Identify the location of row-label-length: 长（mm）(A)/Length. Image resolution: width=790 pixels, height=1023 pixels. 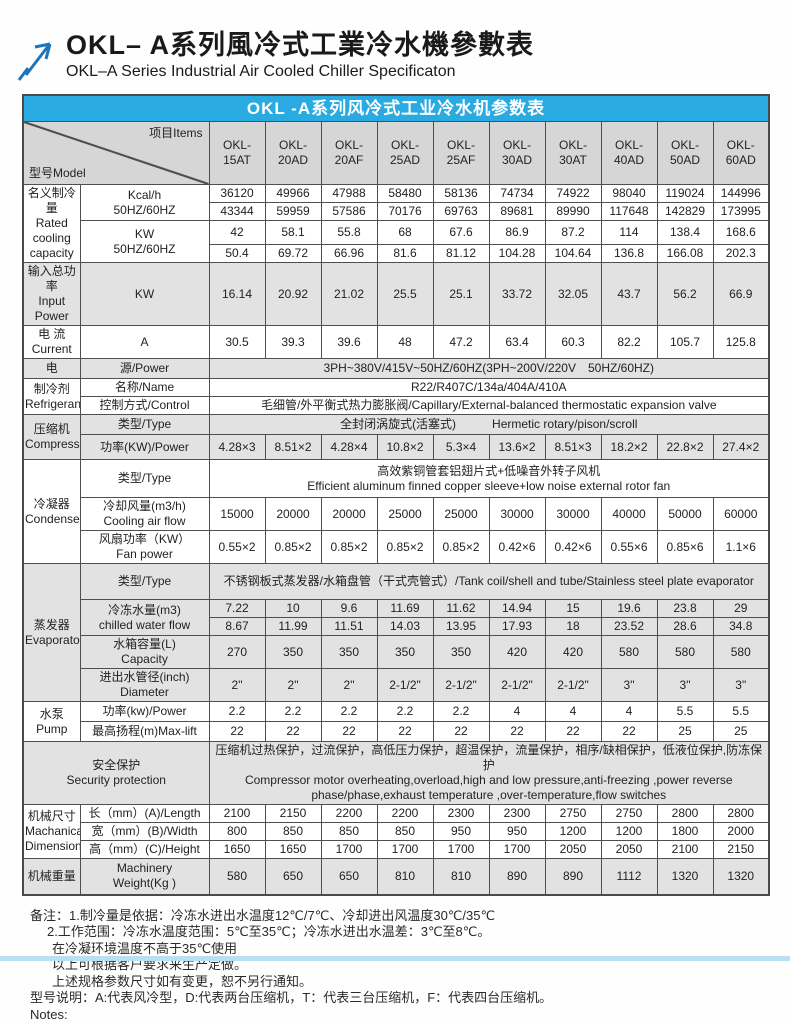
(144, 814).